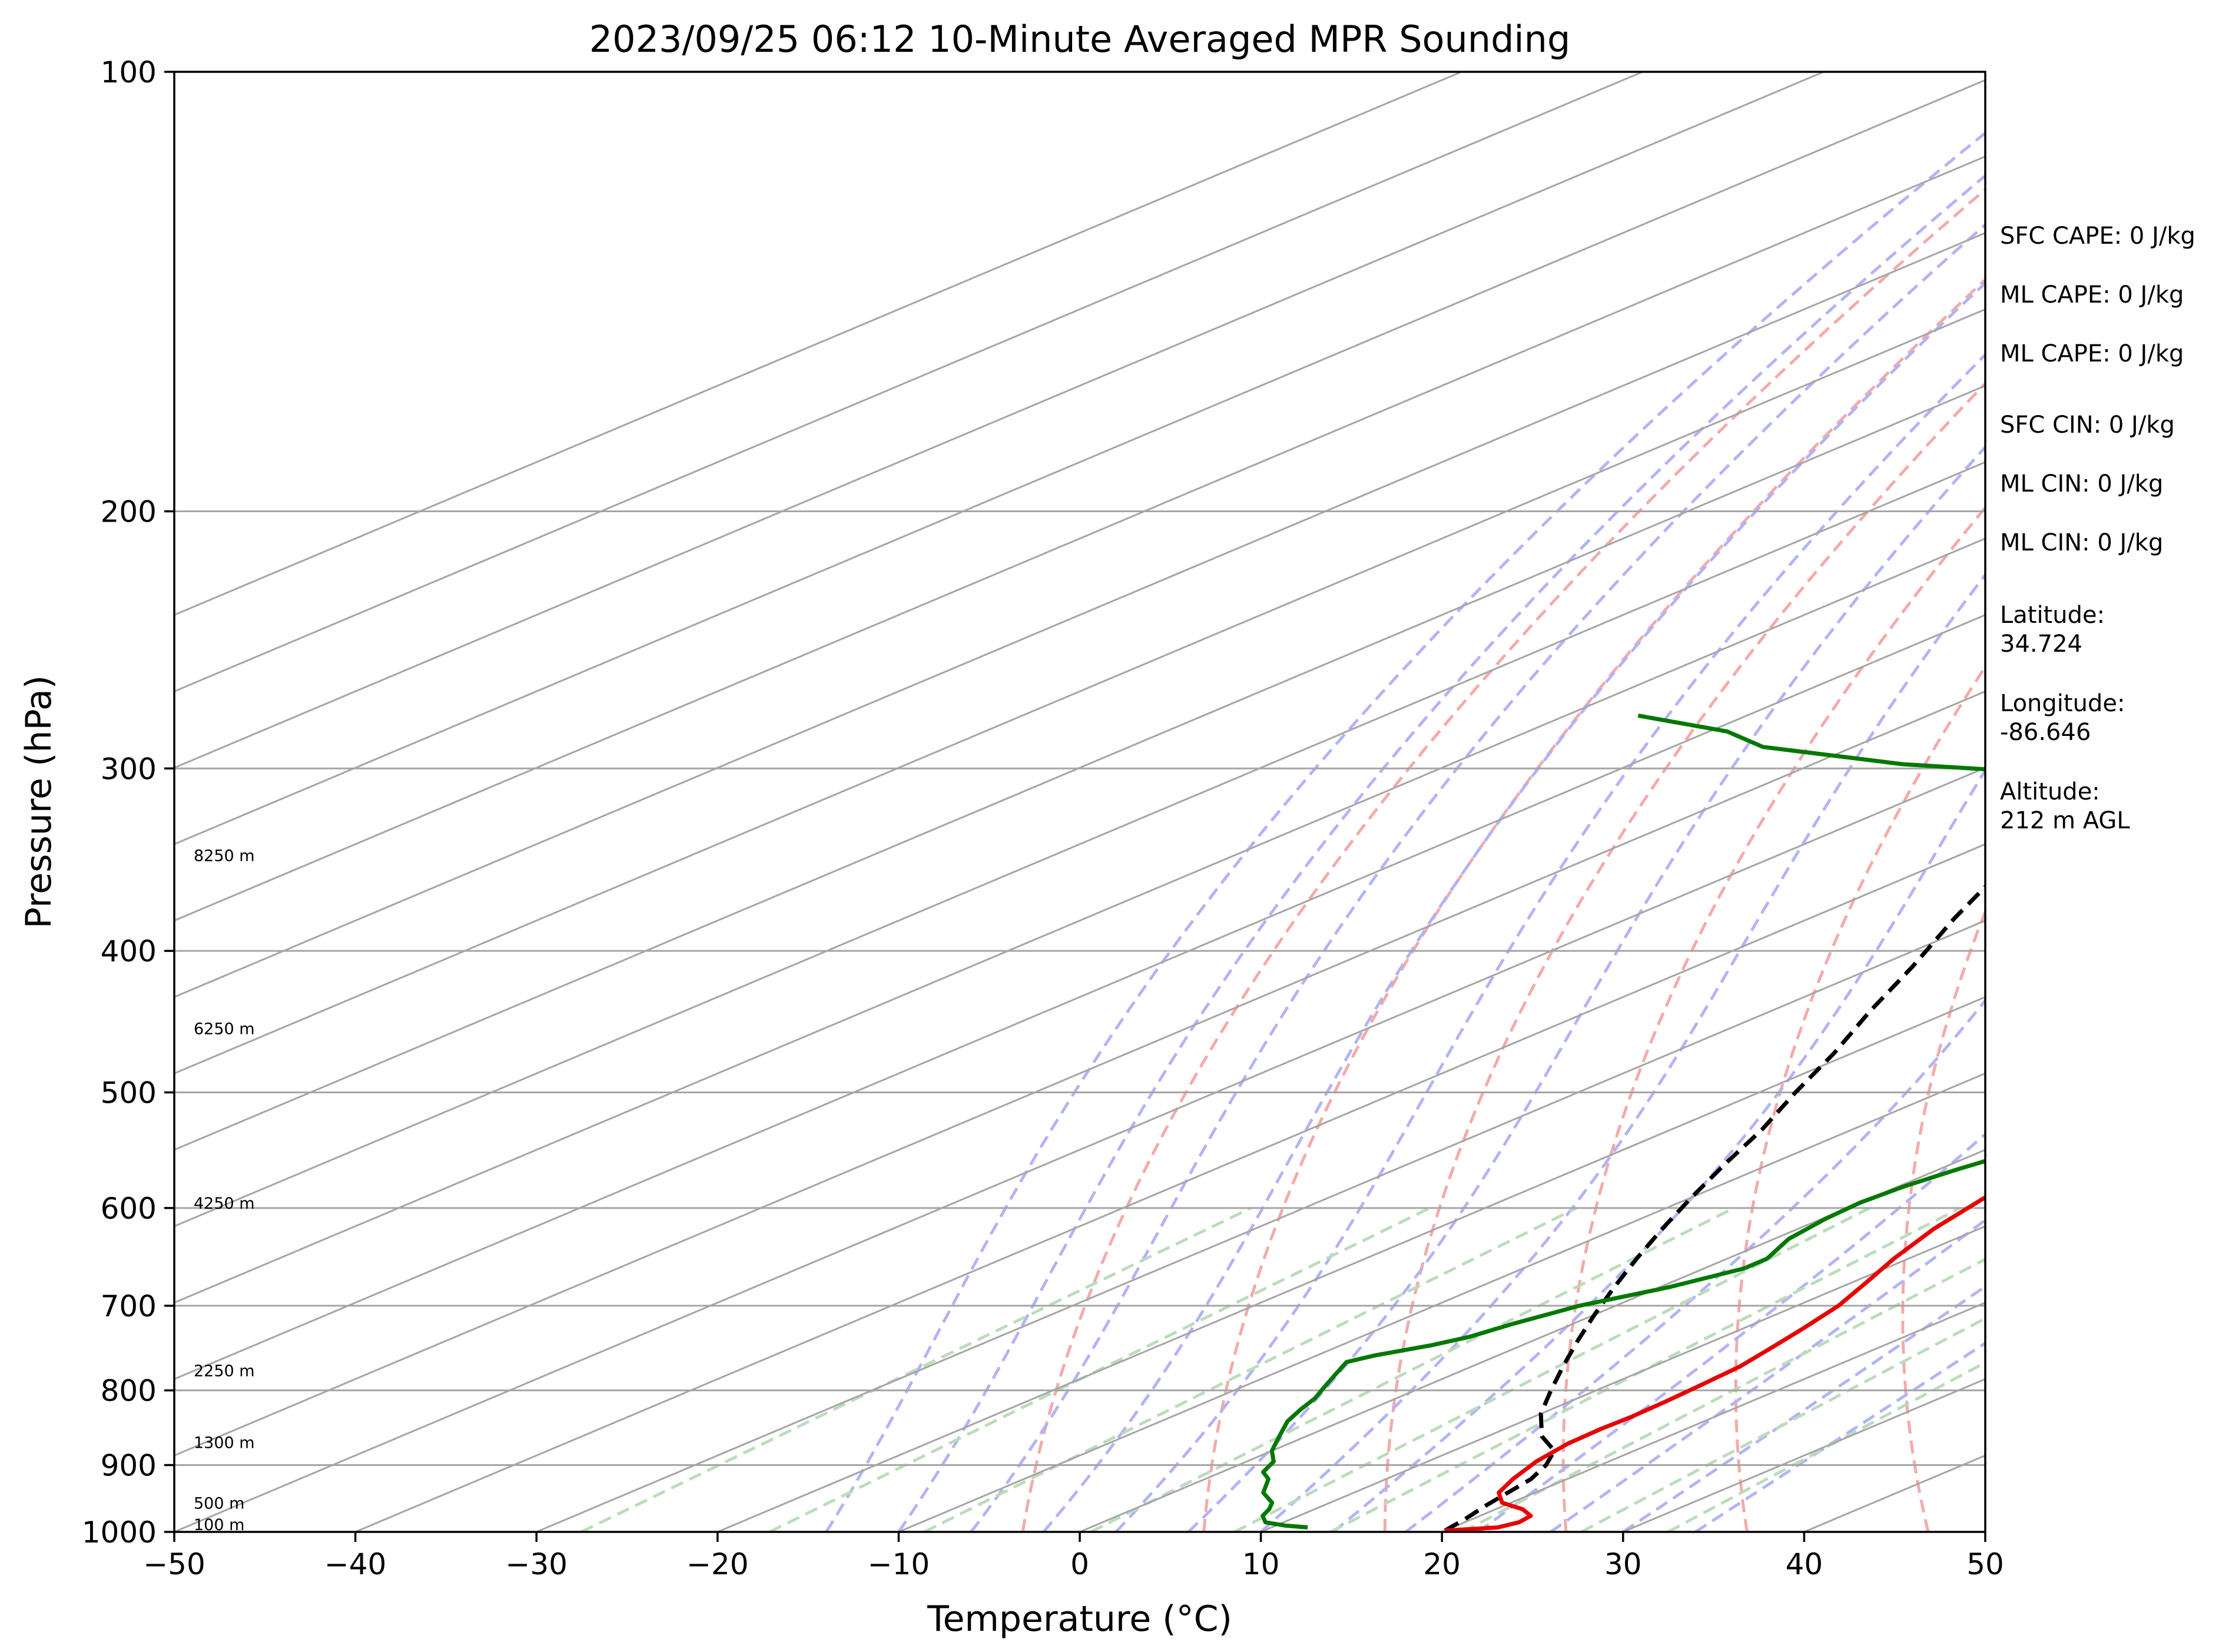 The width and height of the screenshot is (2229, 1652). I want to click on x-tick-label: 40, so click(1804, 1564).